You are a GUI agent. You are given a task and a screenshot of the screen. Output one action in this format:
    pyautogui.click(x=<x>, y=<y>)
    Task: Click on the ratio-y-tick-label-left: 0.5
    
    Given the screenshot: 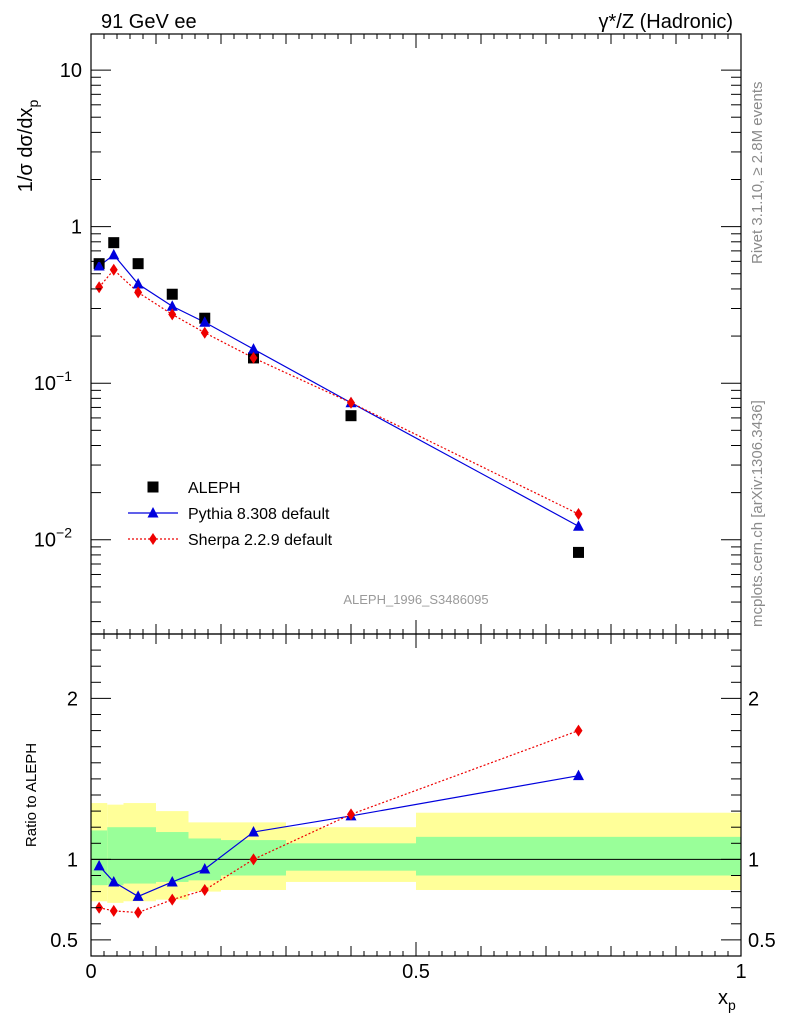 What is the action you would take?
    pyautogui.click(x=64, y=941)
    